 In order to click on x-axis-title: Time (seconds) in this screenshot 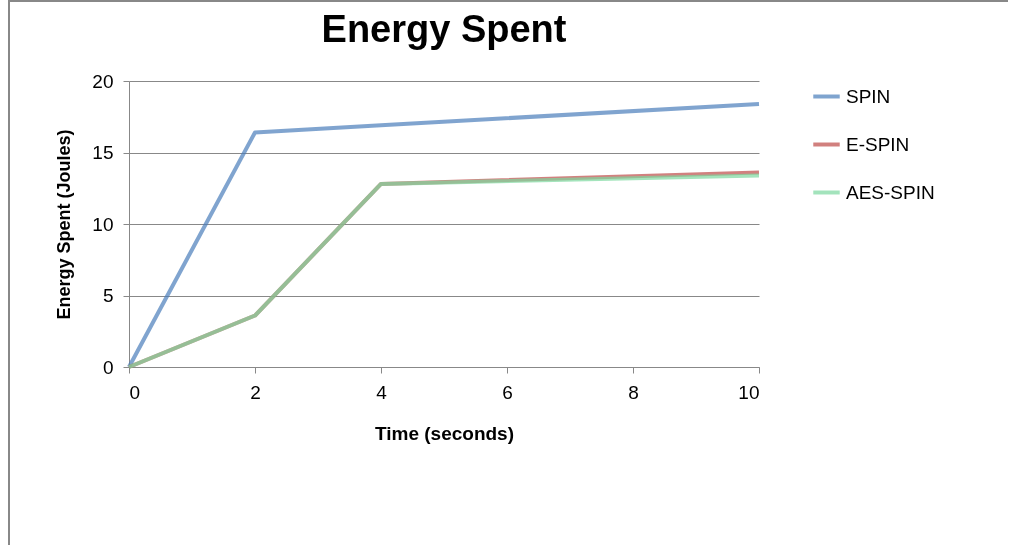, I will do `click(444, 433)`.